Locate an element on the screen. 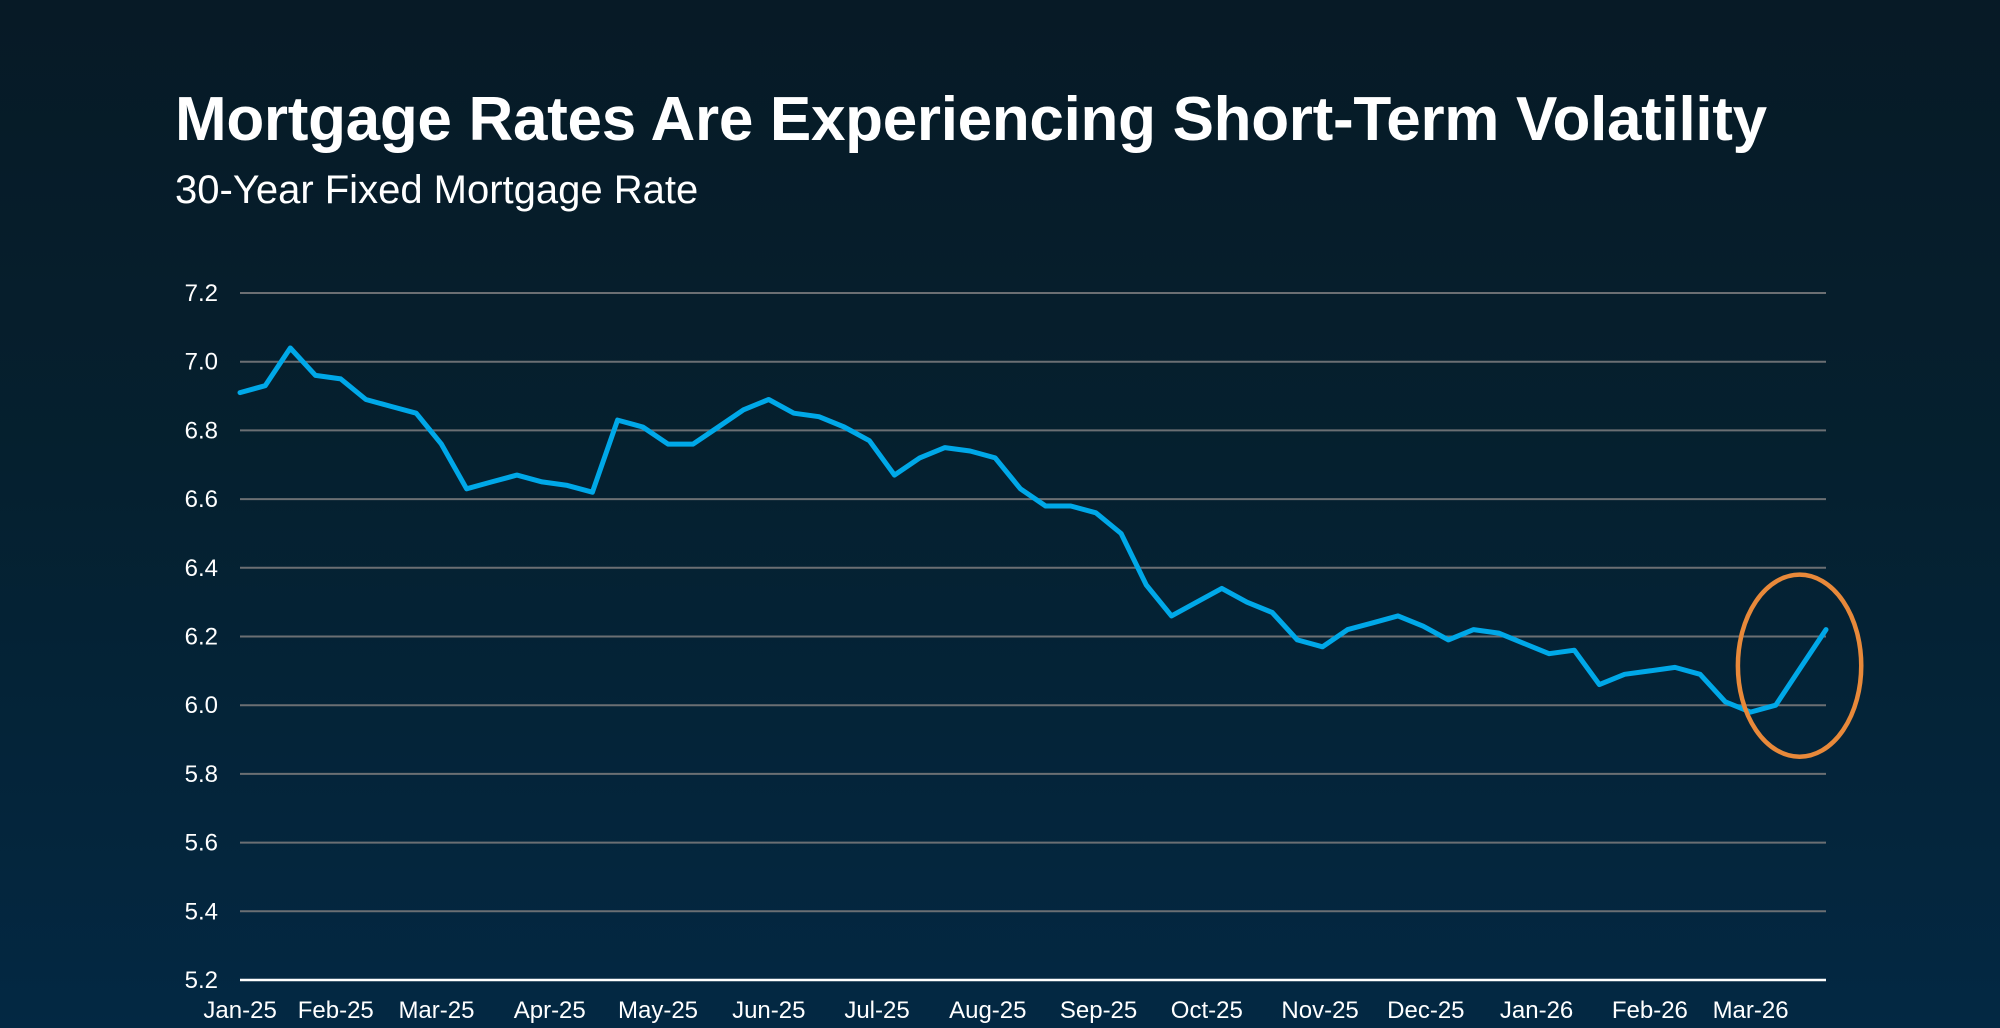 The image size is (2000, 1028). x-tick-label: Jan-26 is located at coordinates (1536, 1010).